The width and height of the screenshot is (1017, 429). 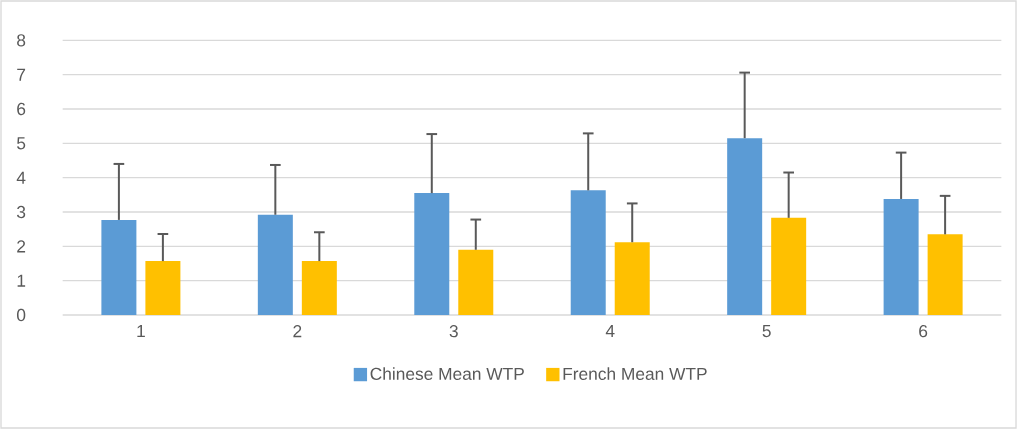 I want to click on y-tick-label: 5, so click(x=21, y=143).